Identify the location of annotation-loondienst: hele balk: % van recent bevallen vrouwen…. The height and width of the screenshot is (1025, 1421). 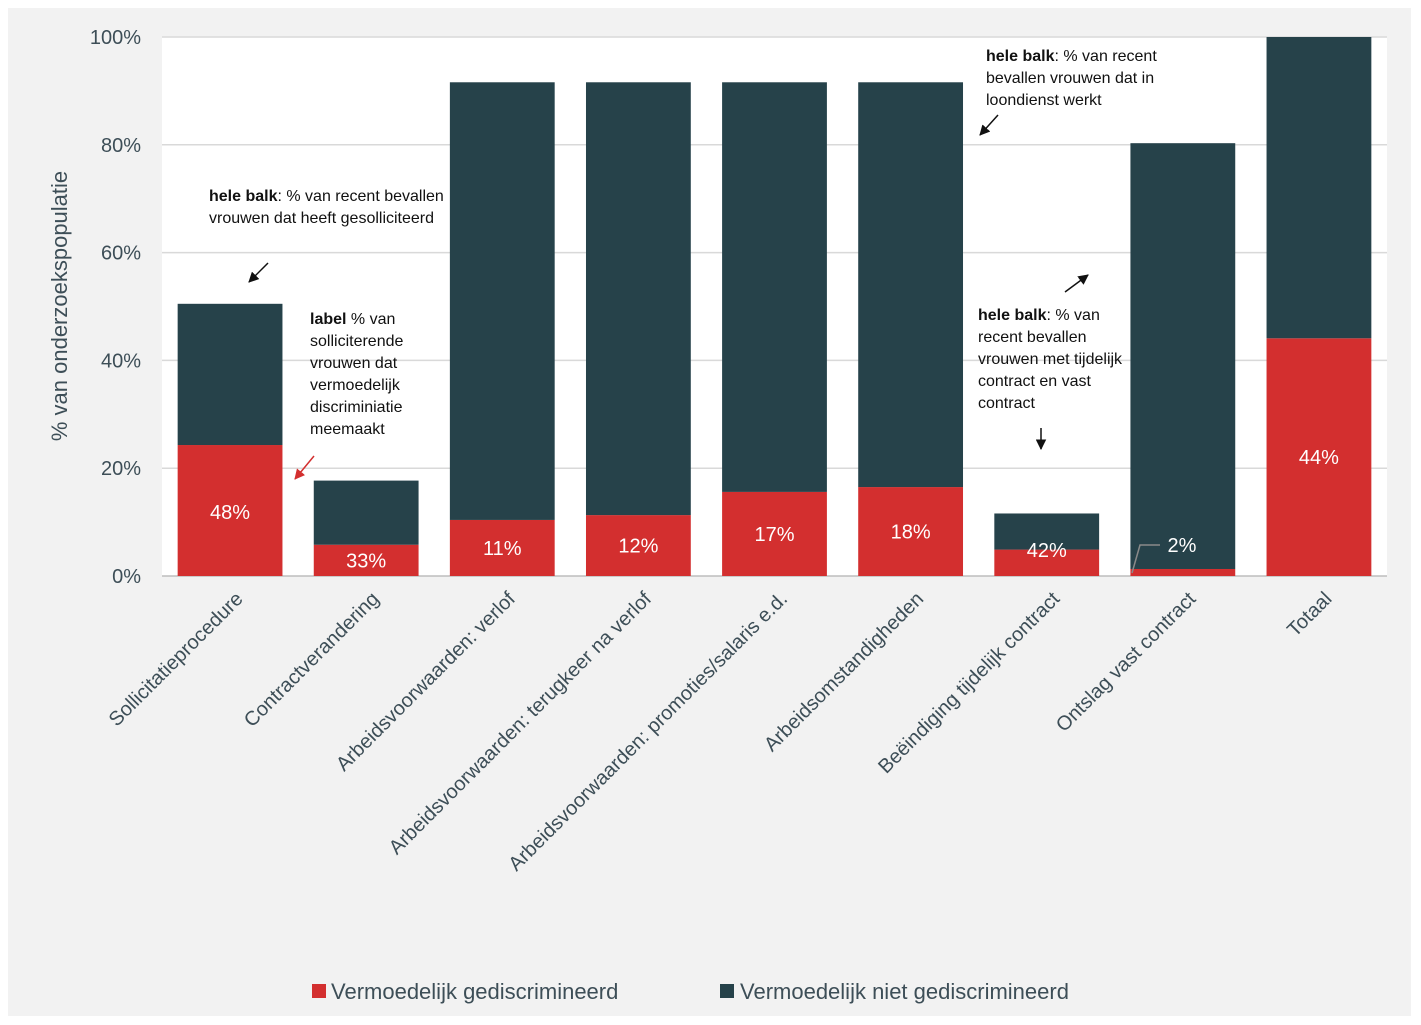
(1071, 78).